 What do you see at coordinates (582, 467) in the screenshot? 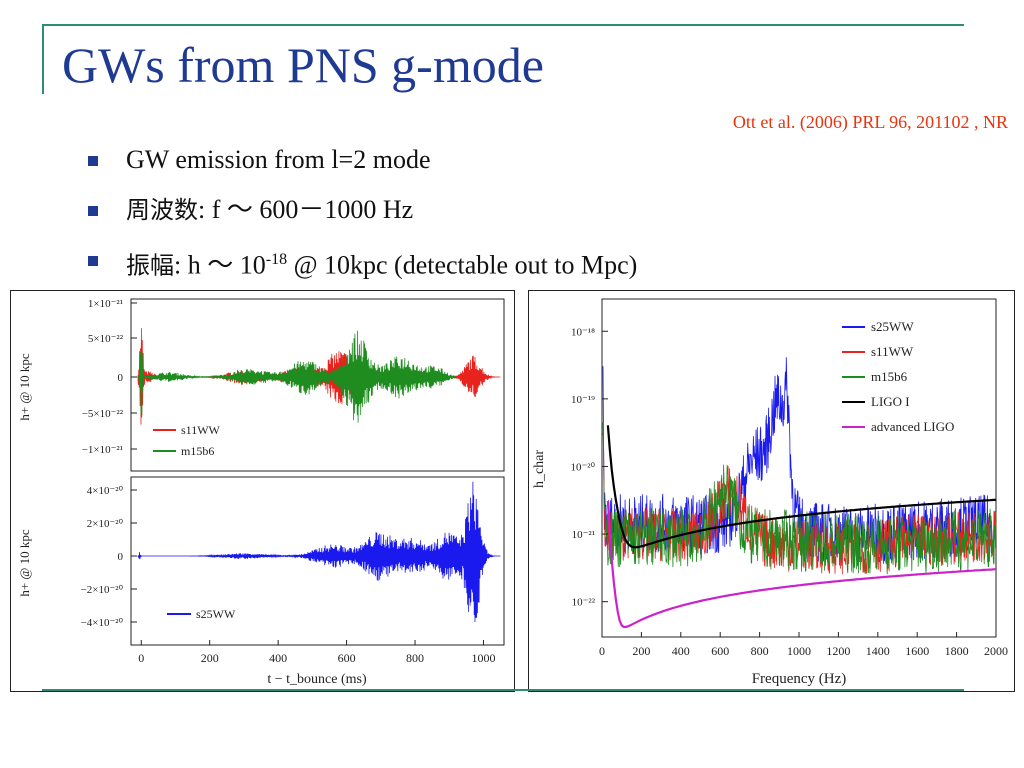
I see `y-tick-label: 10⁻²⁰` at bounding box center [582, 467].